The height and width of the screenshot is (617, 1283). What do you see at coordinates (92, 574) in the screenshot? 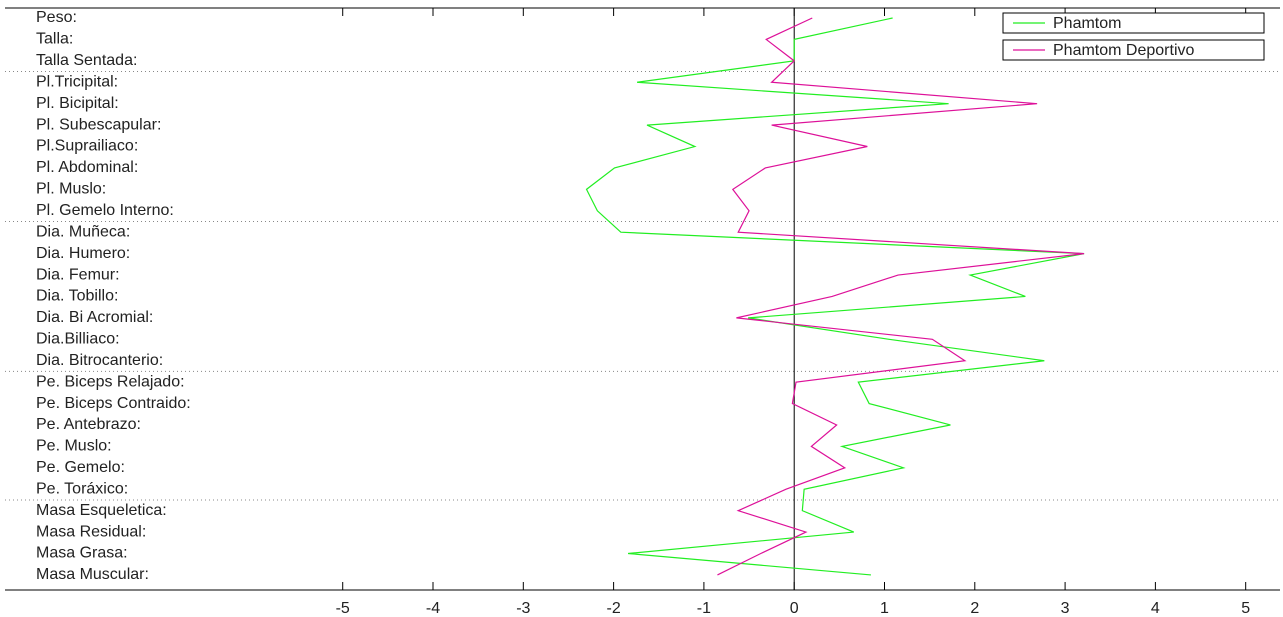
I see `category-label: Masa Muscular:` at bounding box center [92, 574].